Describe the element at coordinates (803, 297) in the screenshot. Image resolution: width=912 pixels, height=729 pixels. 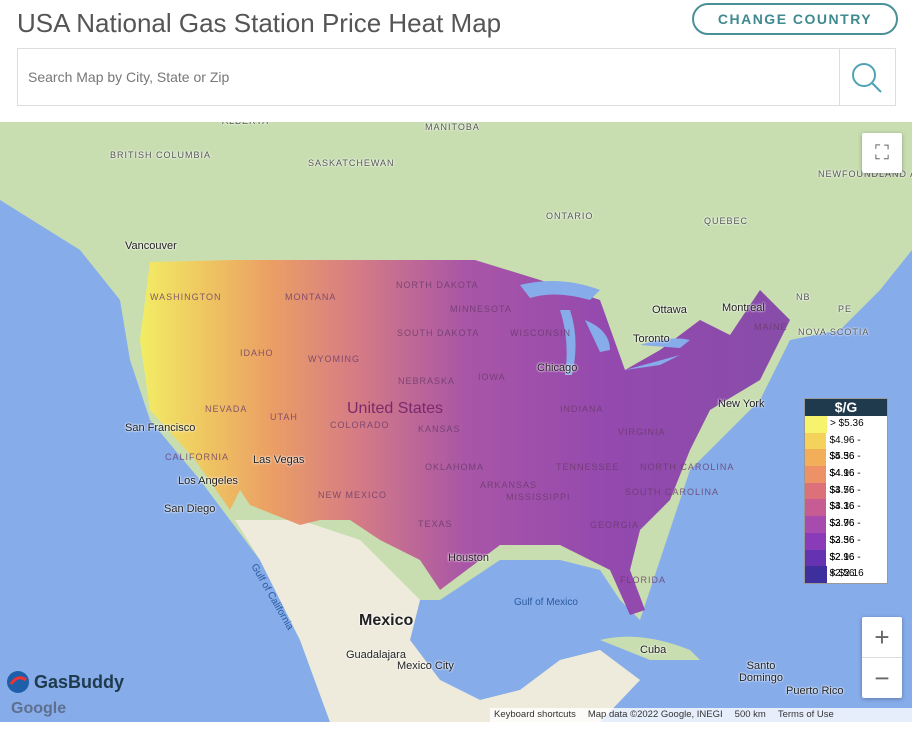
I see `map-label: NB` at that location.